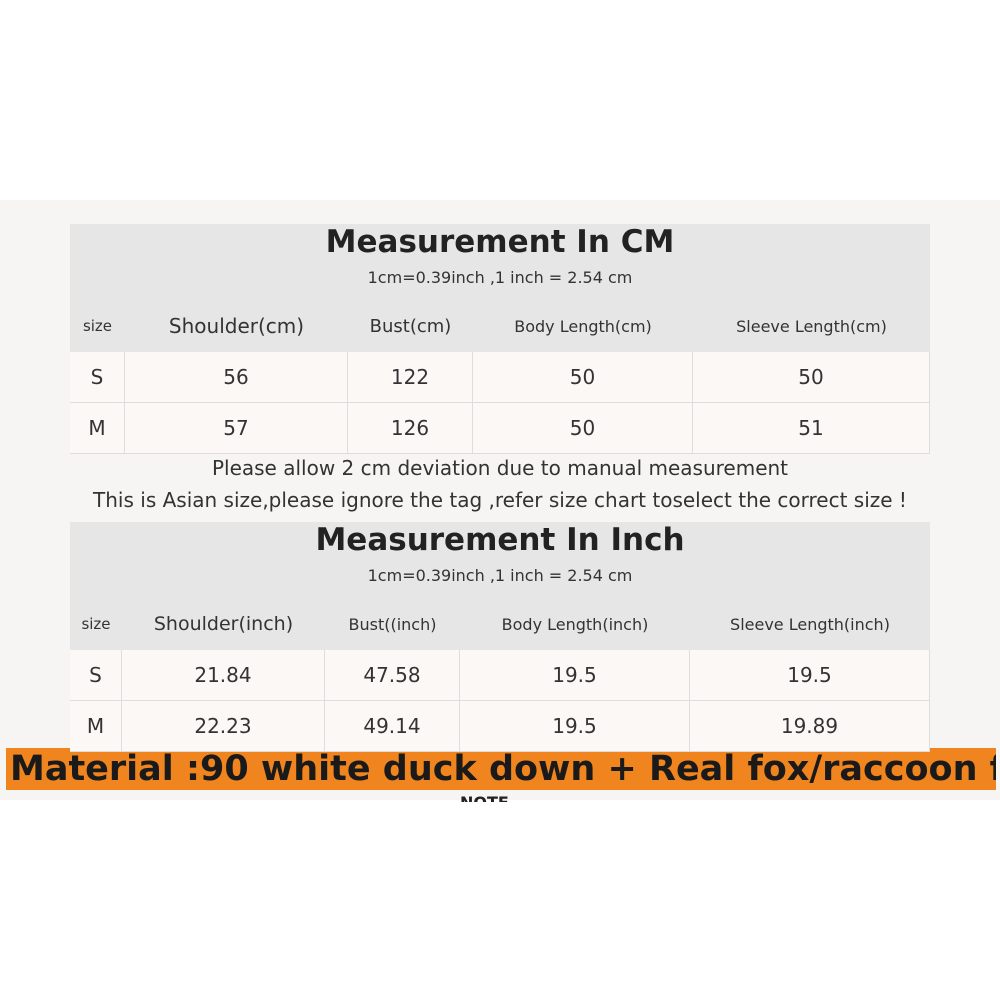 The height and width of the screenshot is (1000, 1000). What do you see at coordinates (410, 326) in the screenshot?
I see `column-header: Bust(cm)` at bounding box center [410, 326].